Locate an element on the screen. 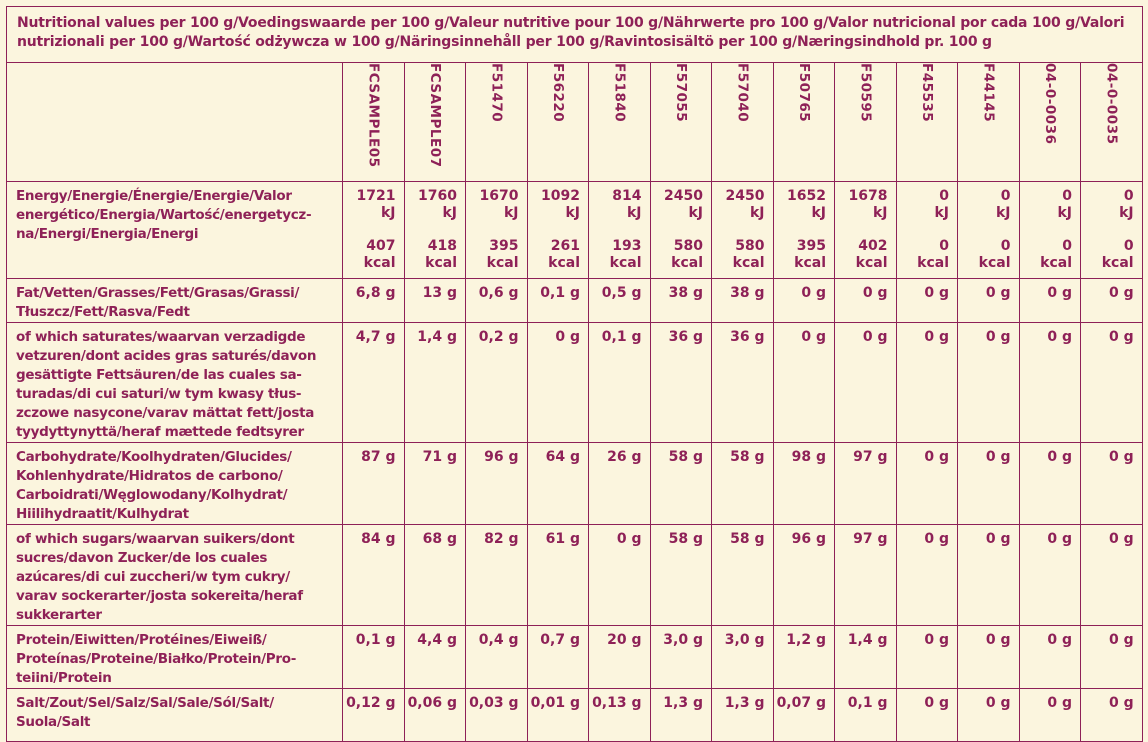 This screenshot has width=1148, height=742. carbohydrate-value-cell: 96 g is located at coordinates (496, 483).